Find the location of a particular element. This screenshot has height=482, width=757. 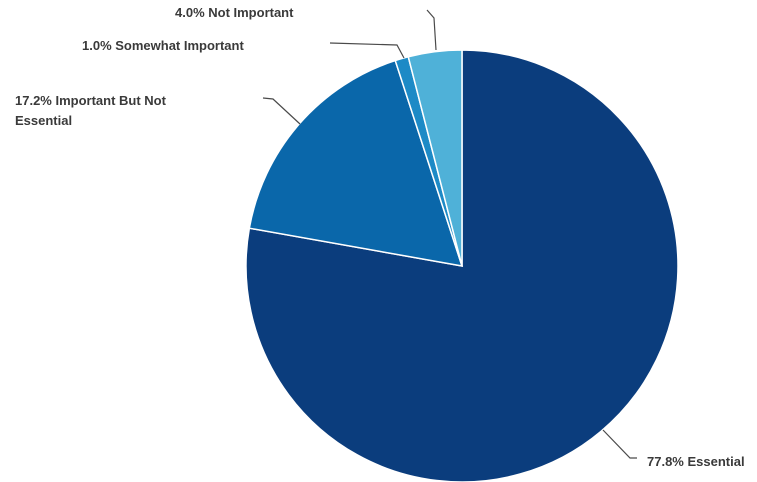

leader-line-essential is located at coordinates (619, 444).